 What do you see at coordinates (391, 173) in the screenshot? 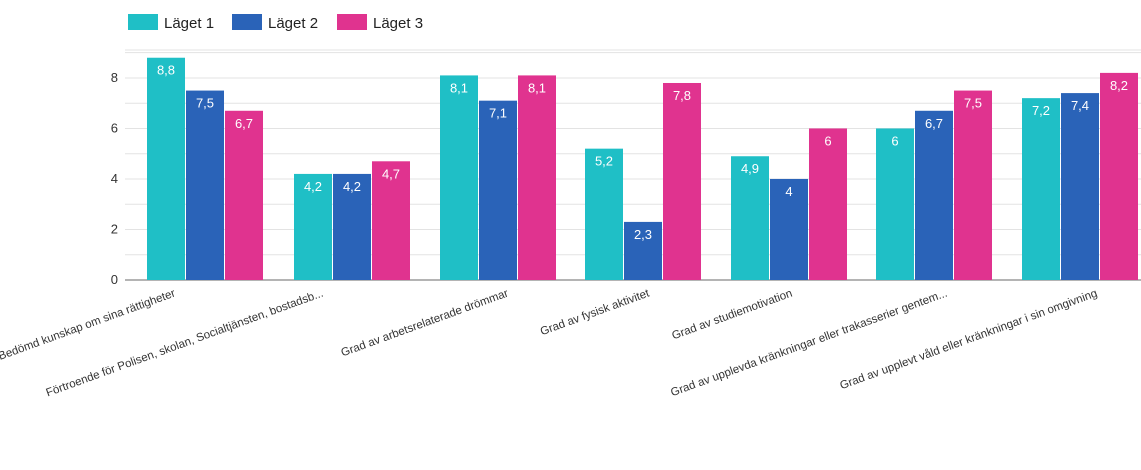
I see `bar-value-label: 4,7` at bounding box center [391, 173].